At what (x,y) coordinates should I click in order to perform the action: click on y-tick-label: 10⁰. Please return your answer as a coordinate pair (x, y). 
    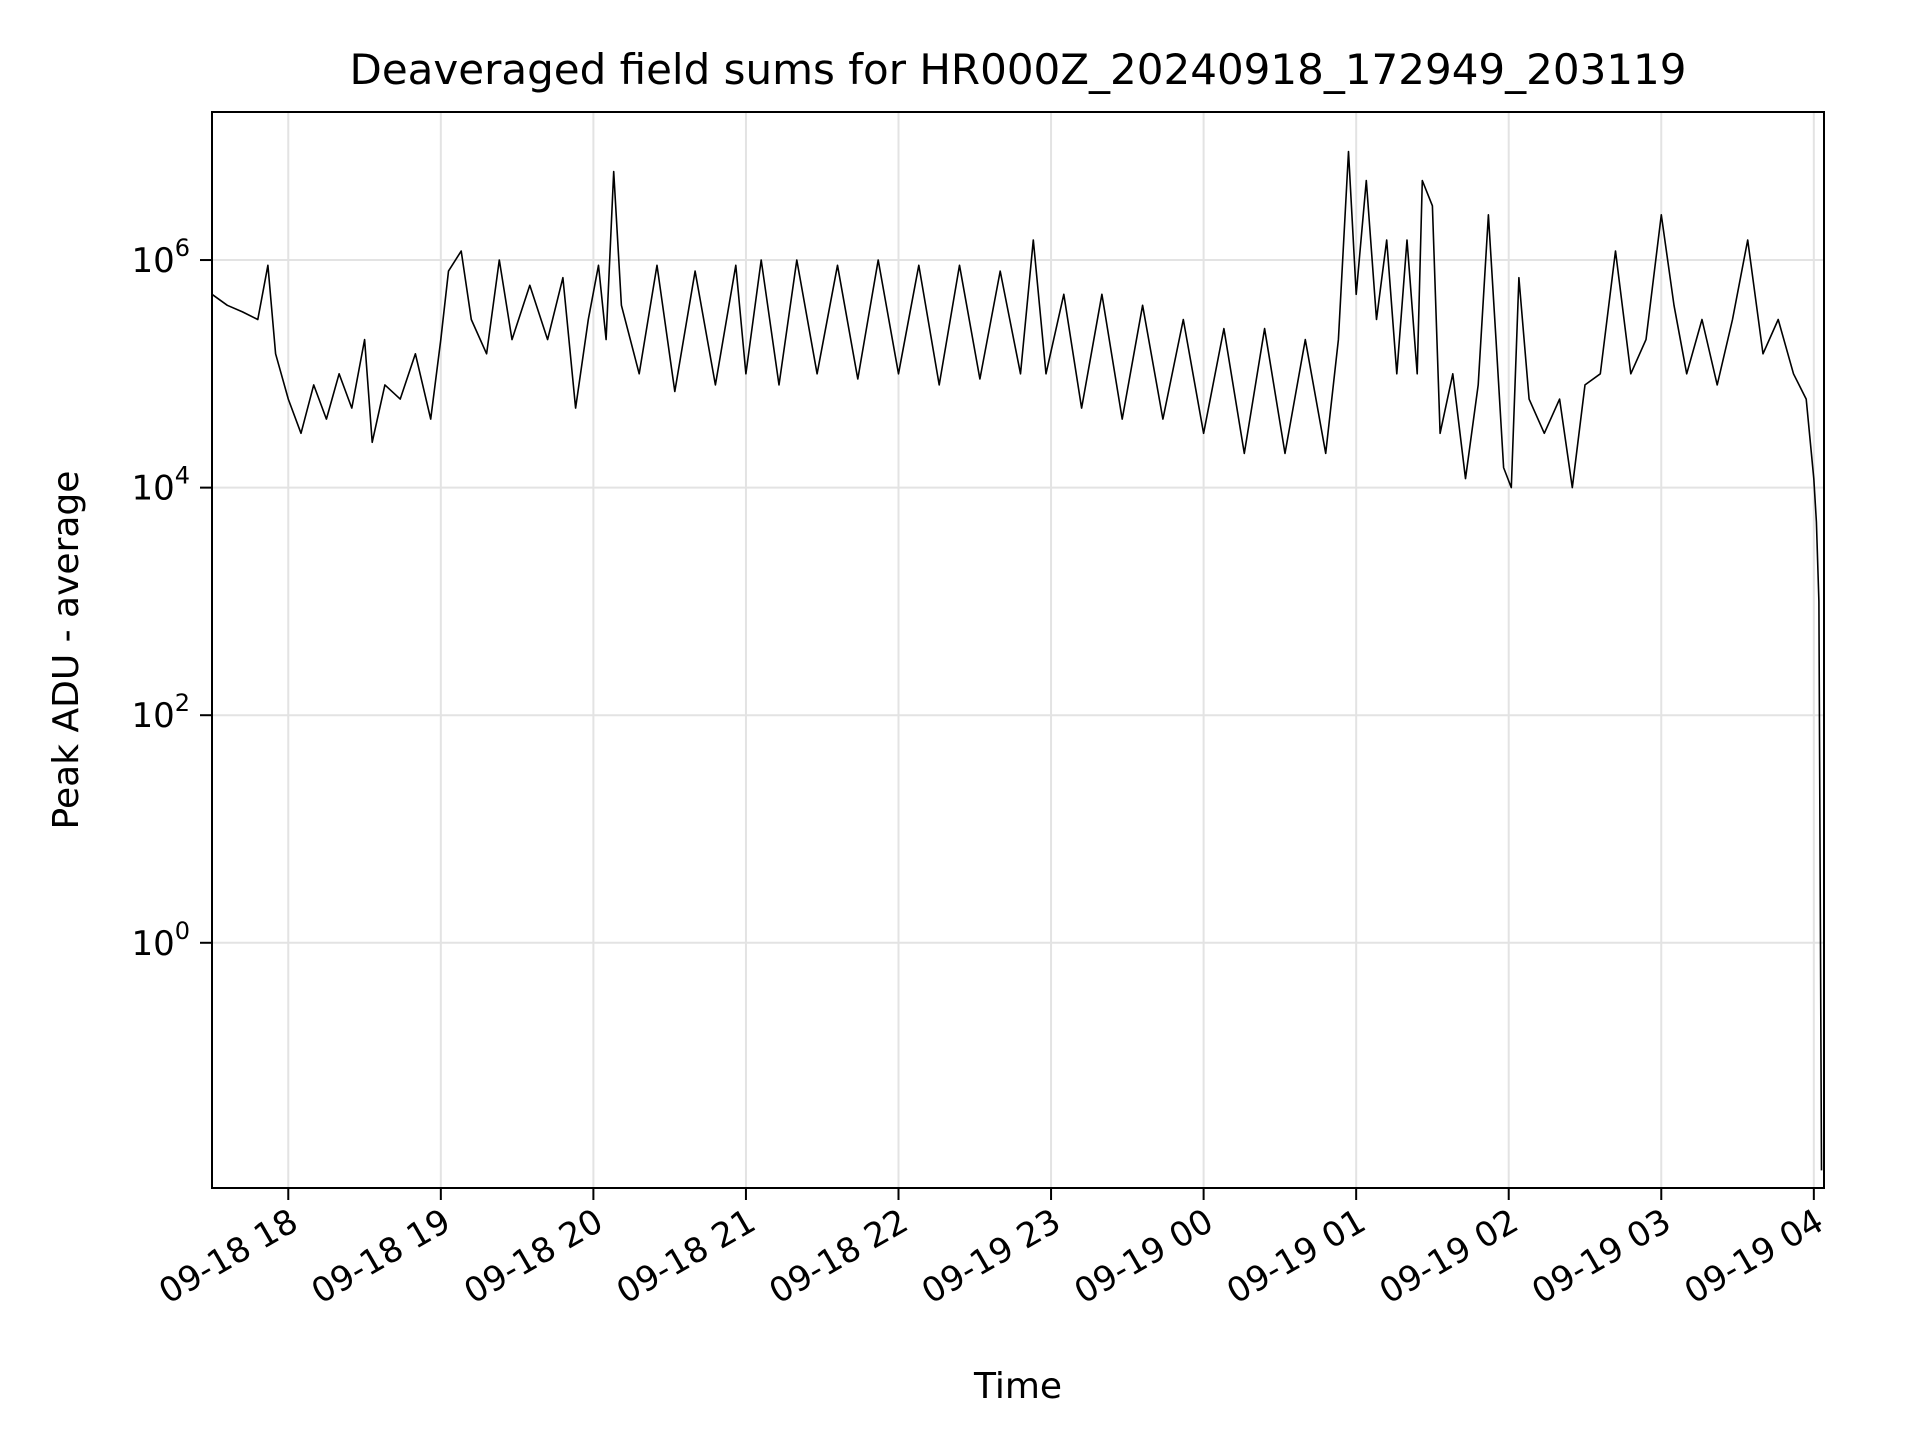
    Looking at the image, I should click on (160, 940).